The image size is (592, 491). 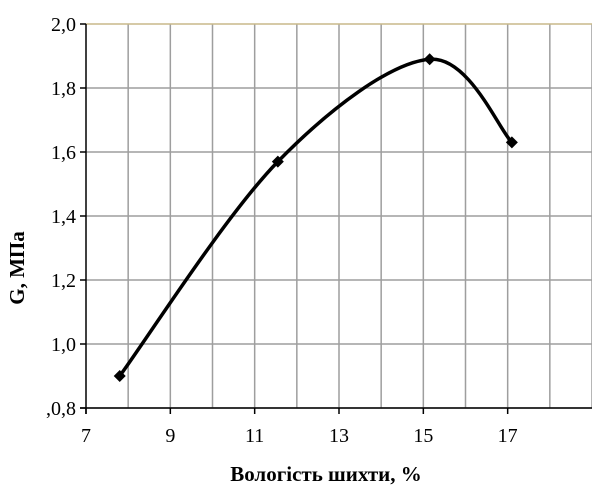 I want to click on y-tick-label: 1,0, so click(x=63, y=345).